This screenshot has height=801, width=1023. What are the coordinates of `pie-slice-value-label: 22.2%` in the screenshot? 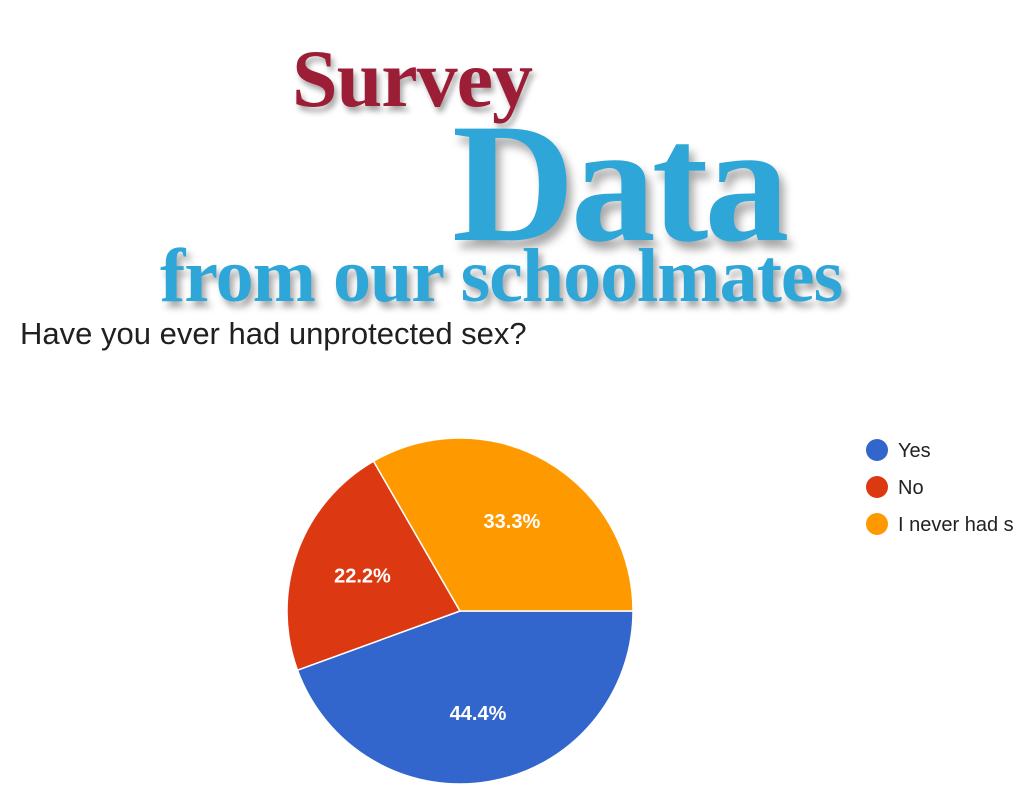 It's located at (362, 576).